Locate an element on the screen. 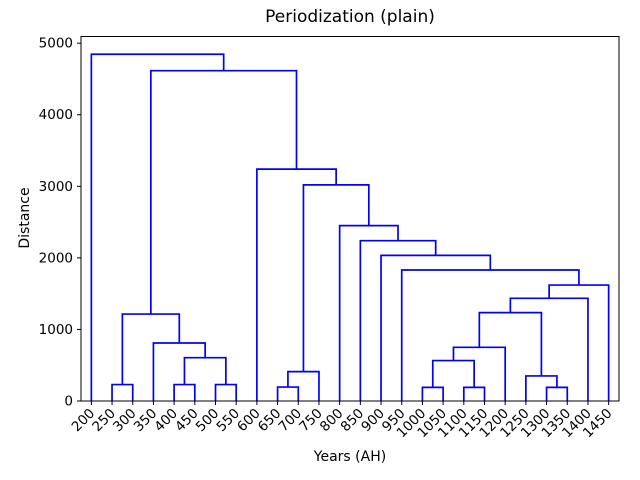 This screenshot has width=640, height=480. x-axis-label: Years (AH) is located at coordinates (350, 457).